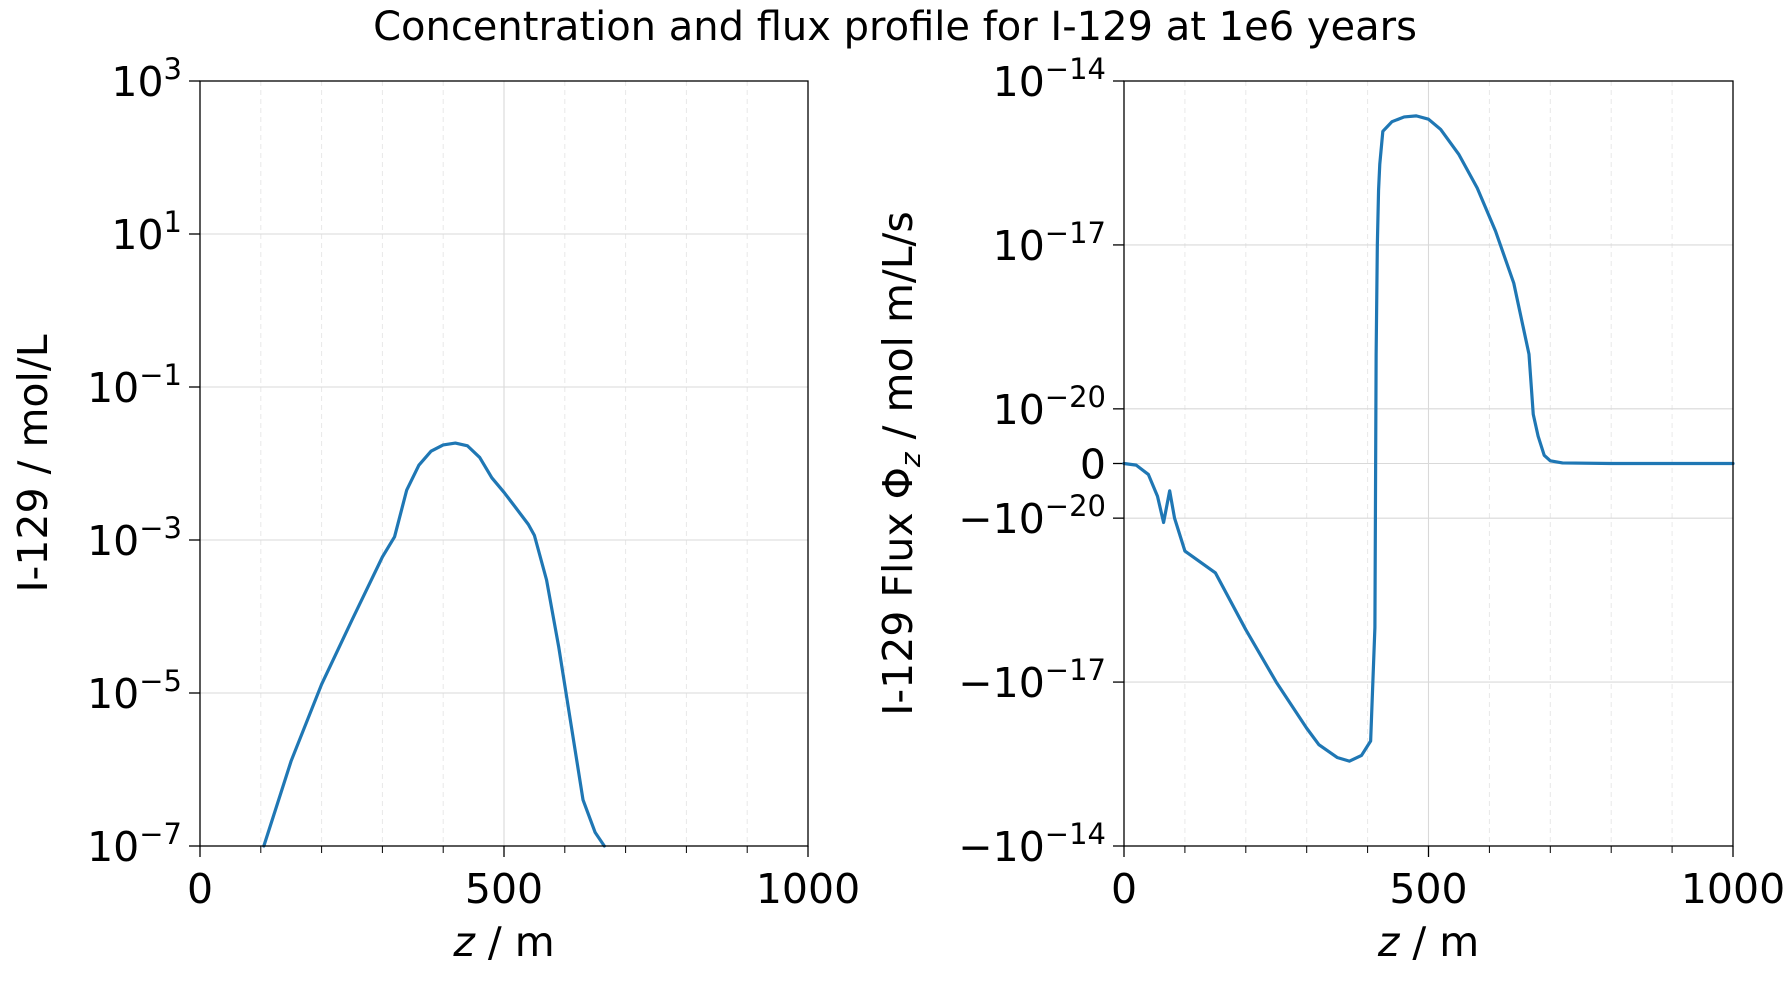  What do you see at coordinates (1049, 79) in the screenshot?
I see `flux-y-tick-label: 10−14` at bounding box center [1049, 79].